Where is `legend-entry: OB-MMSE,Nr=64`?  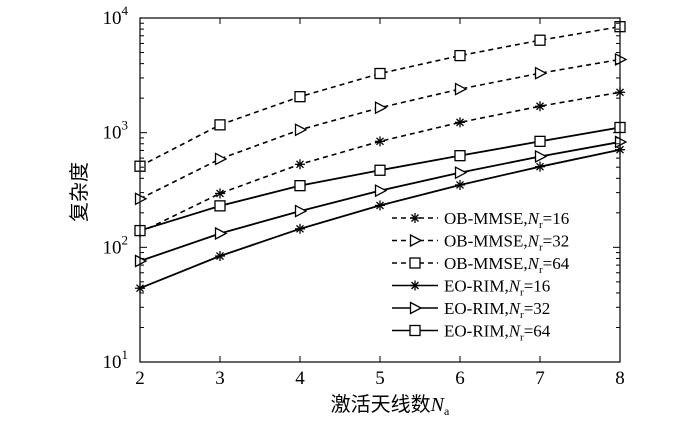 legend-entry: OB-MMSE,Nr=64 is located at coordinates (481, 265).